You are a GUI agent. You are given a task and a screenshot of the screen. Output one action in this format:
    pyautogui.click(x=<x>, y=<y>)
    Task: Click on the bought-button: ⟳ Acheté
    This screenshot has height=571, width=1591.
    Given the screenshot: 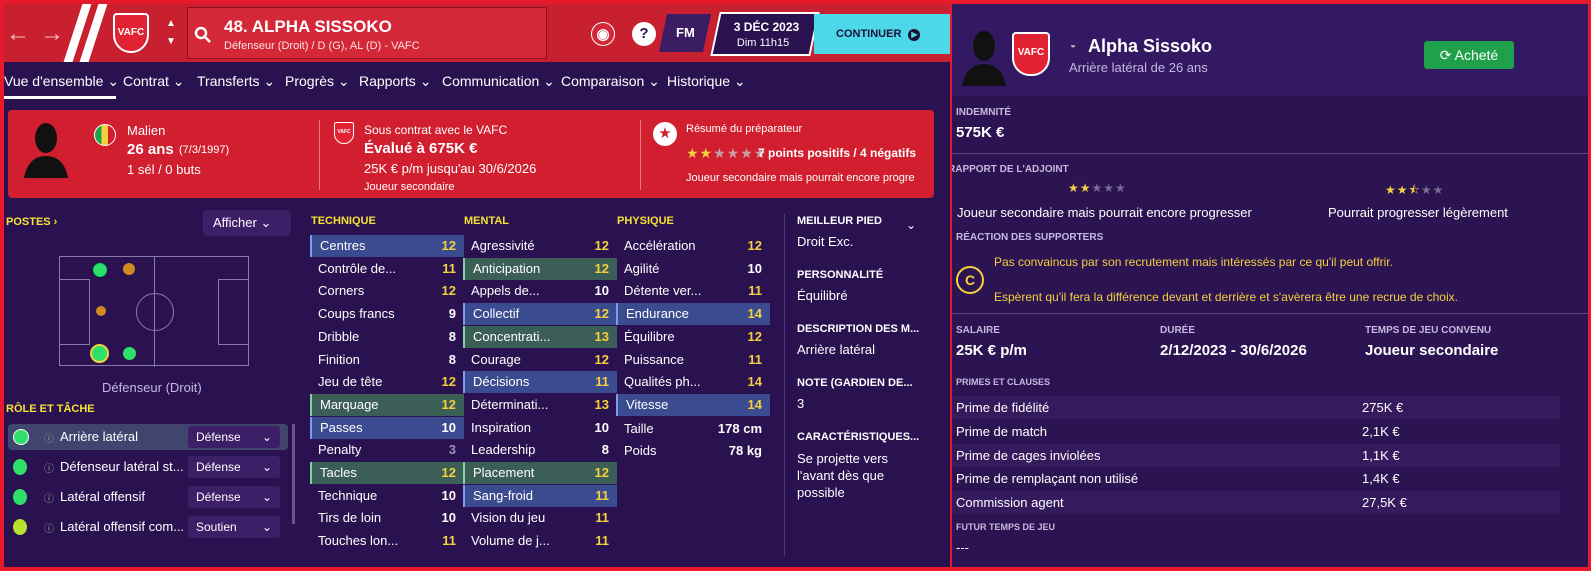 What is the action you would take?
    pyautogui.click(x=1469, y=55)
    